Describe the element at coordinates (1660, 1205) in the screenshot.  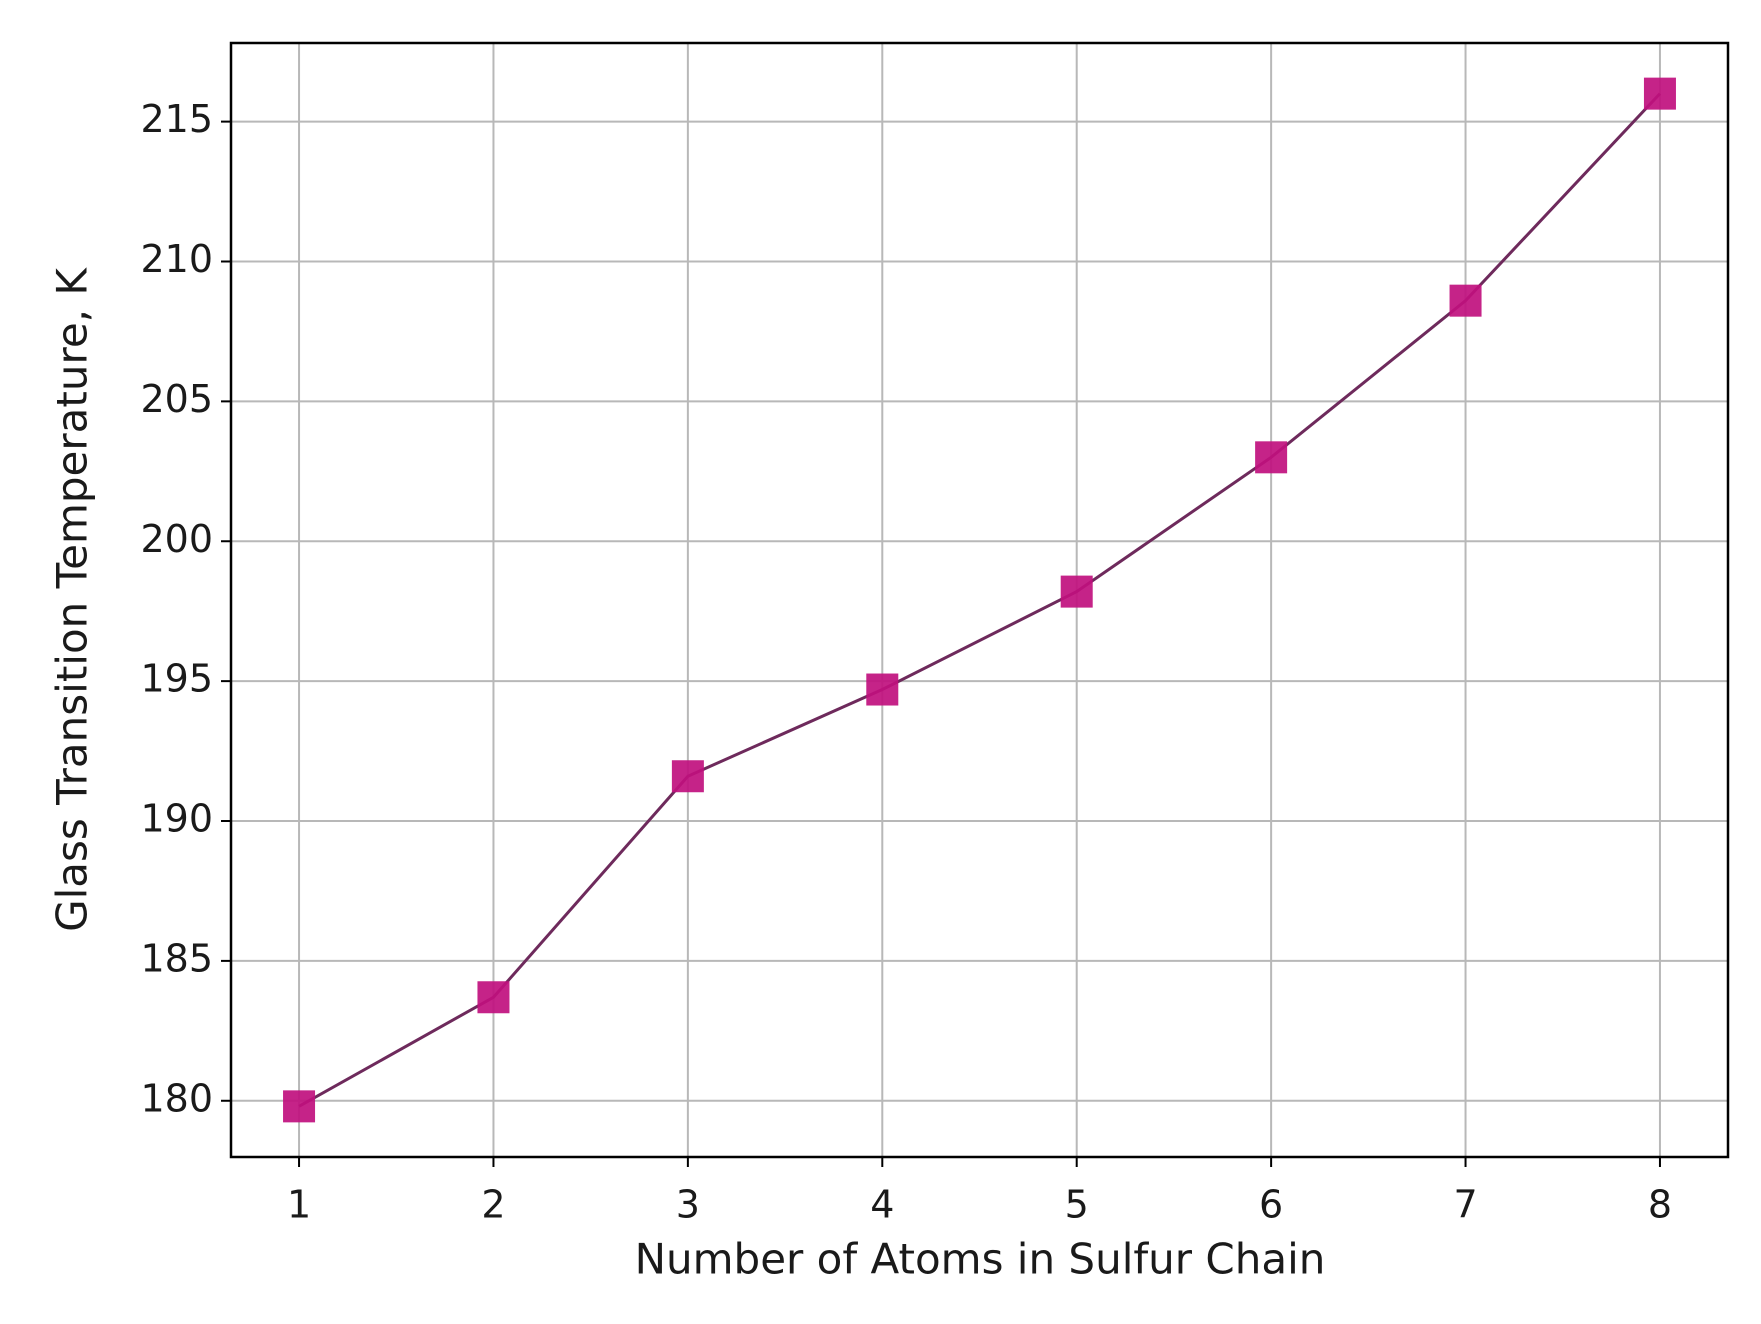
I see `x-tick-label: 8` at that location.